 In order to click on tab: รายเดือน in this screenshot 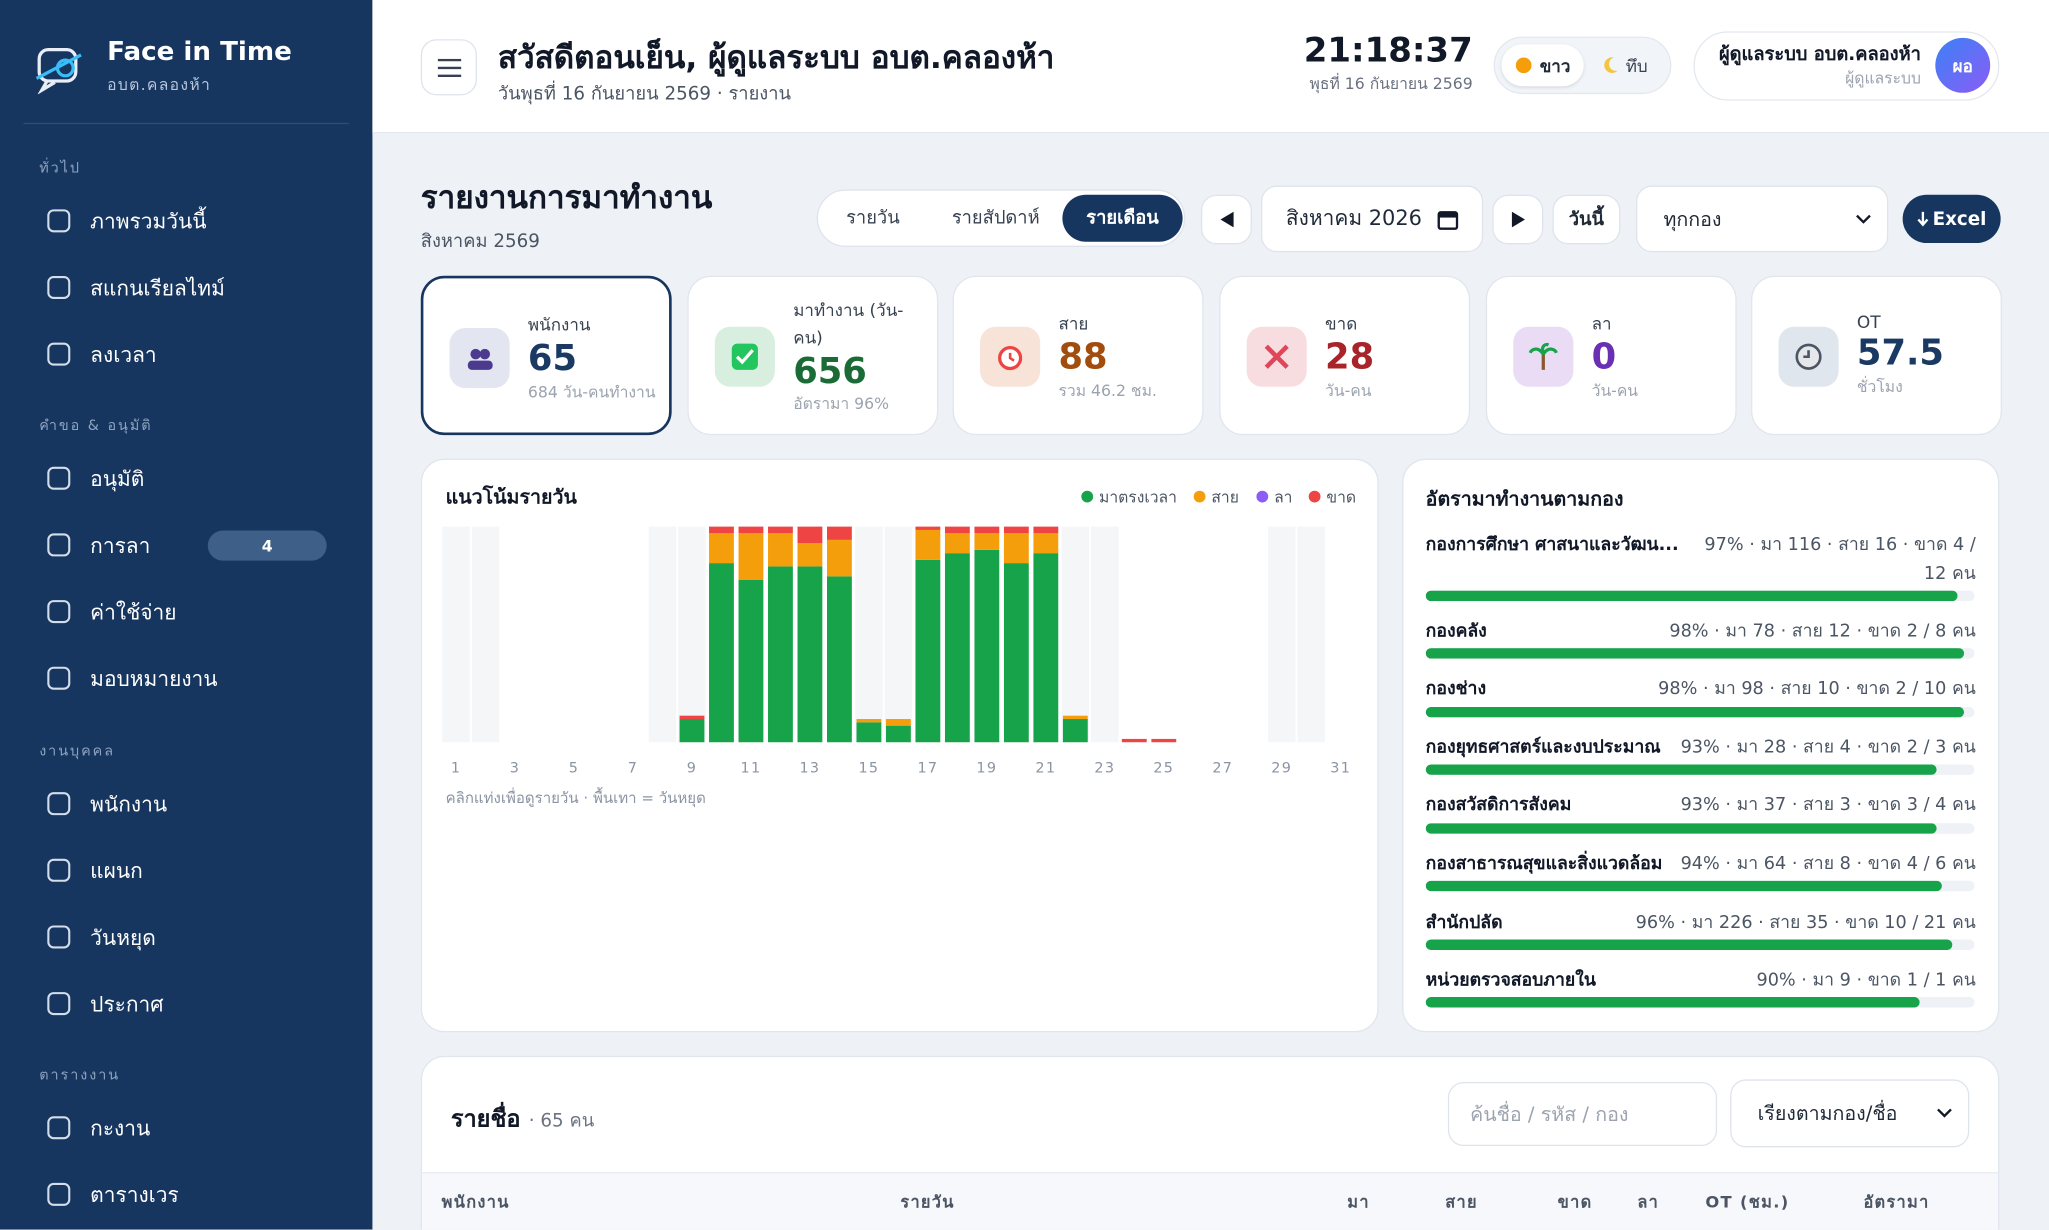, I will do `click(1122, 218)`.